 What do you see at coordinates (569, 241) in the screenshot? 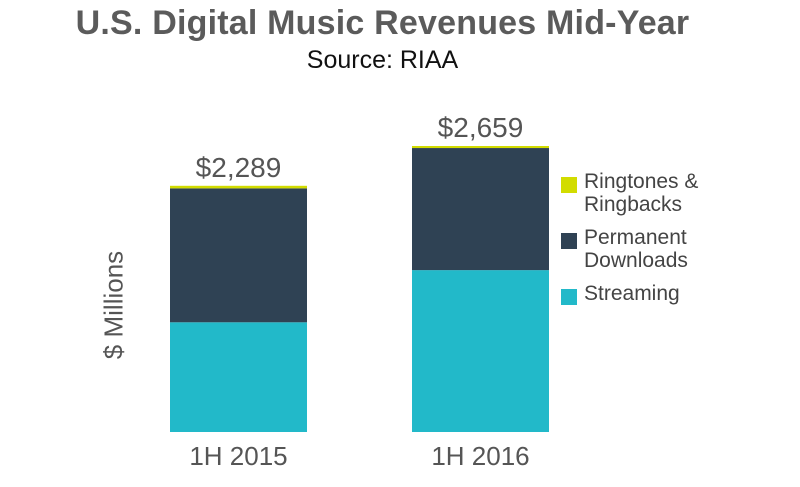
I see `legend-swatch-downloads` at bounding box center [569, 241].